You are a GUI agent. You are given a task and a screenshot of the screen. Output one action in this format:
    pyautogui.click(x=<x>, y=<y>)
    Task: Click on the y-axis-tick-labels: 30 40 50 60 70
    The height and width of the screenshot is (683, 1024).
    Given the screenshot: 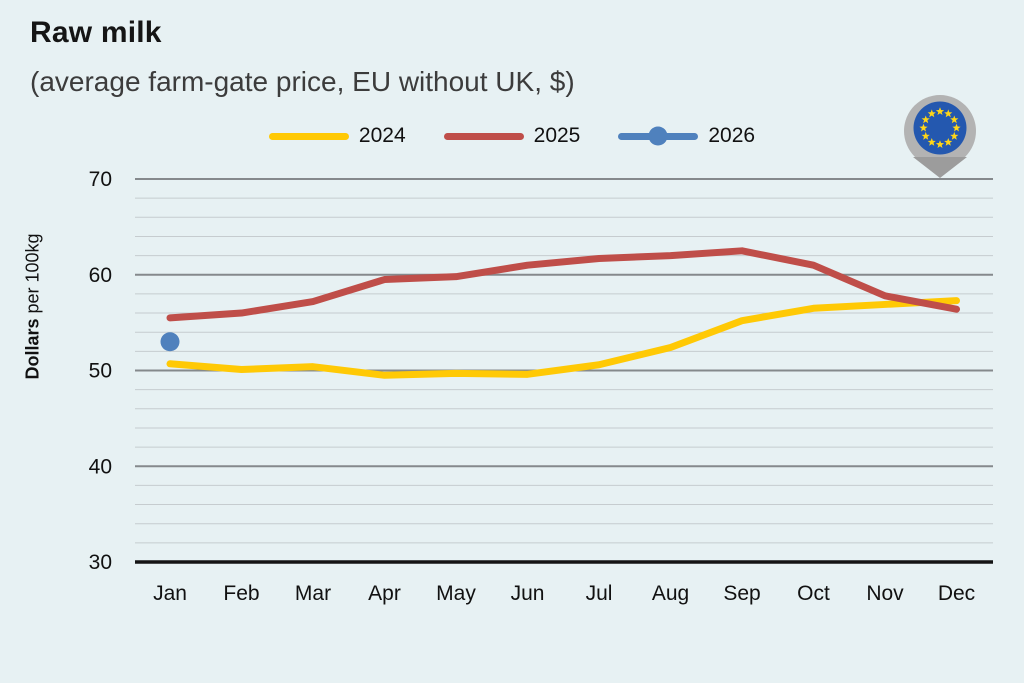 What is the action you would take?
    pyautogui.click(x=100, y=371)
    